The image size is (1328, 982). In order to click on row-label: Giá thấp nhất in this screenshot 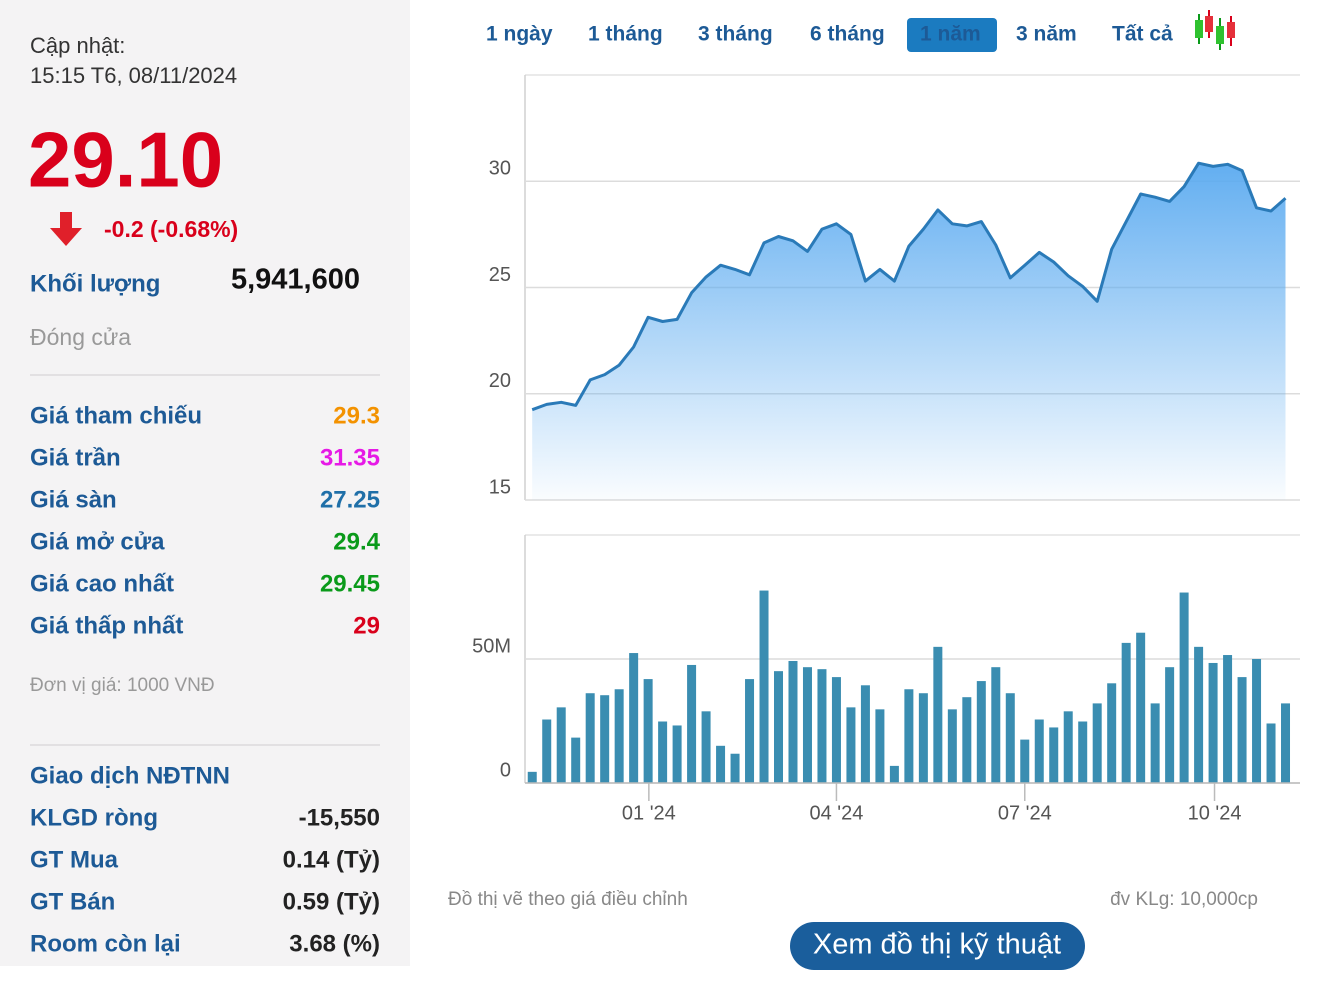, I will do `click(106, 625)`.